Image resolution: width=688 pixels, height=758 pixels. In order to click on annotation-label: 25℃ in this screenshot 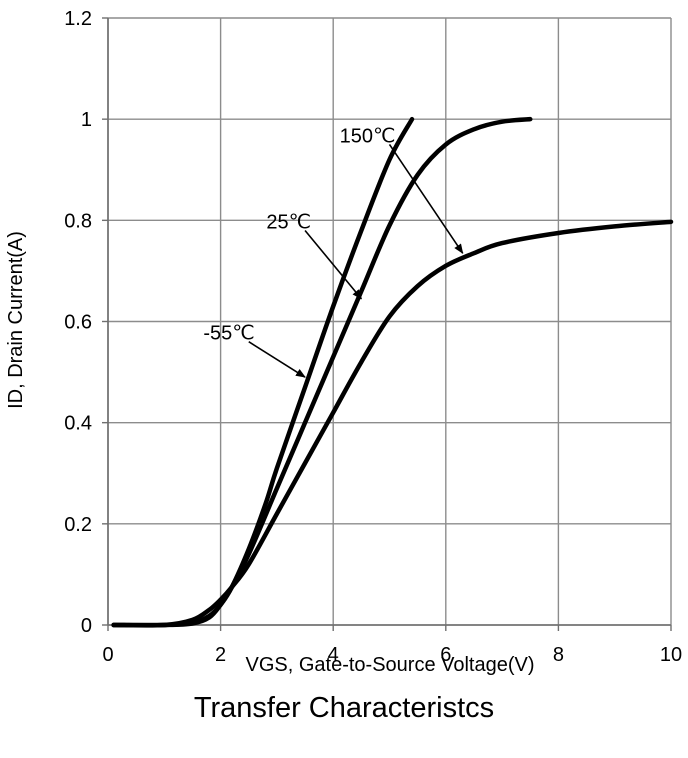, I will do `click(288, 222)`.